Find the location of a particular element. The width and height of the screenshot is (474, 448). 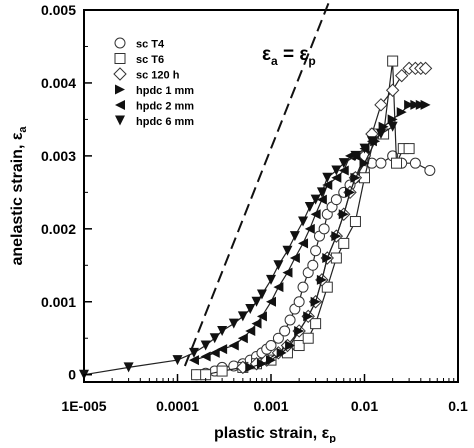

y-tick-label: 0.005 is located at coordinates (58, 10).